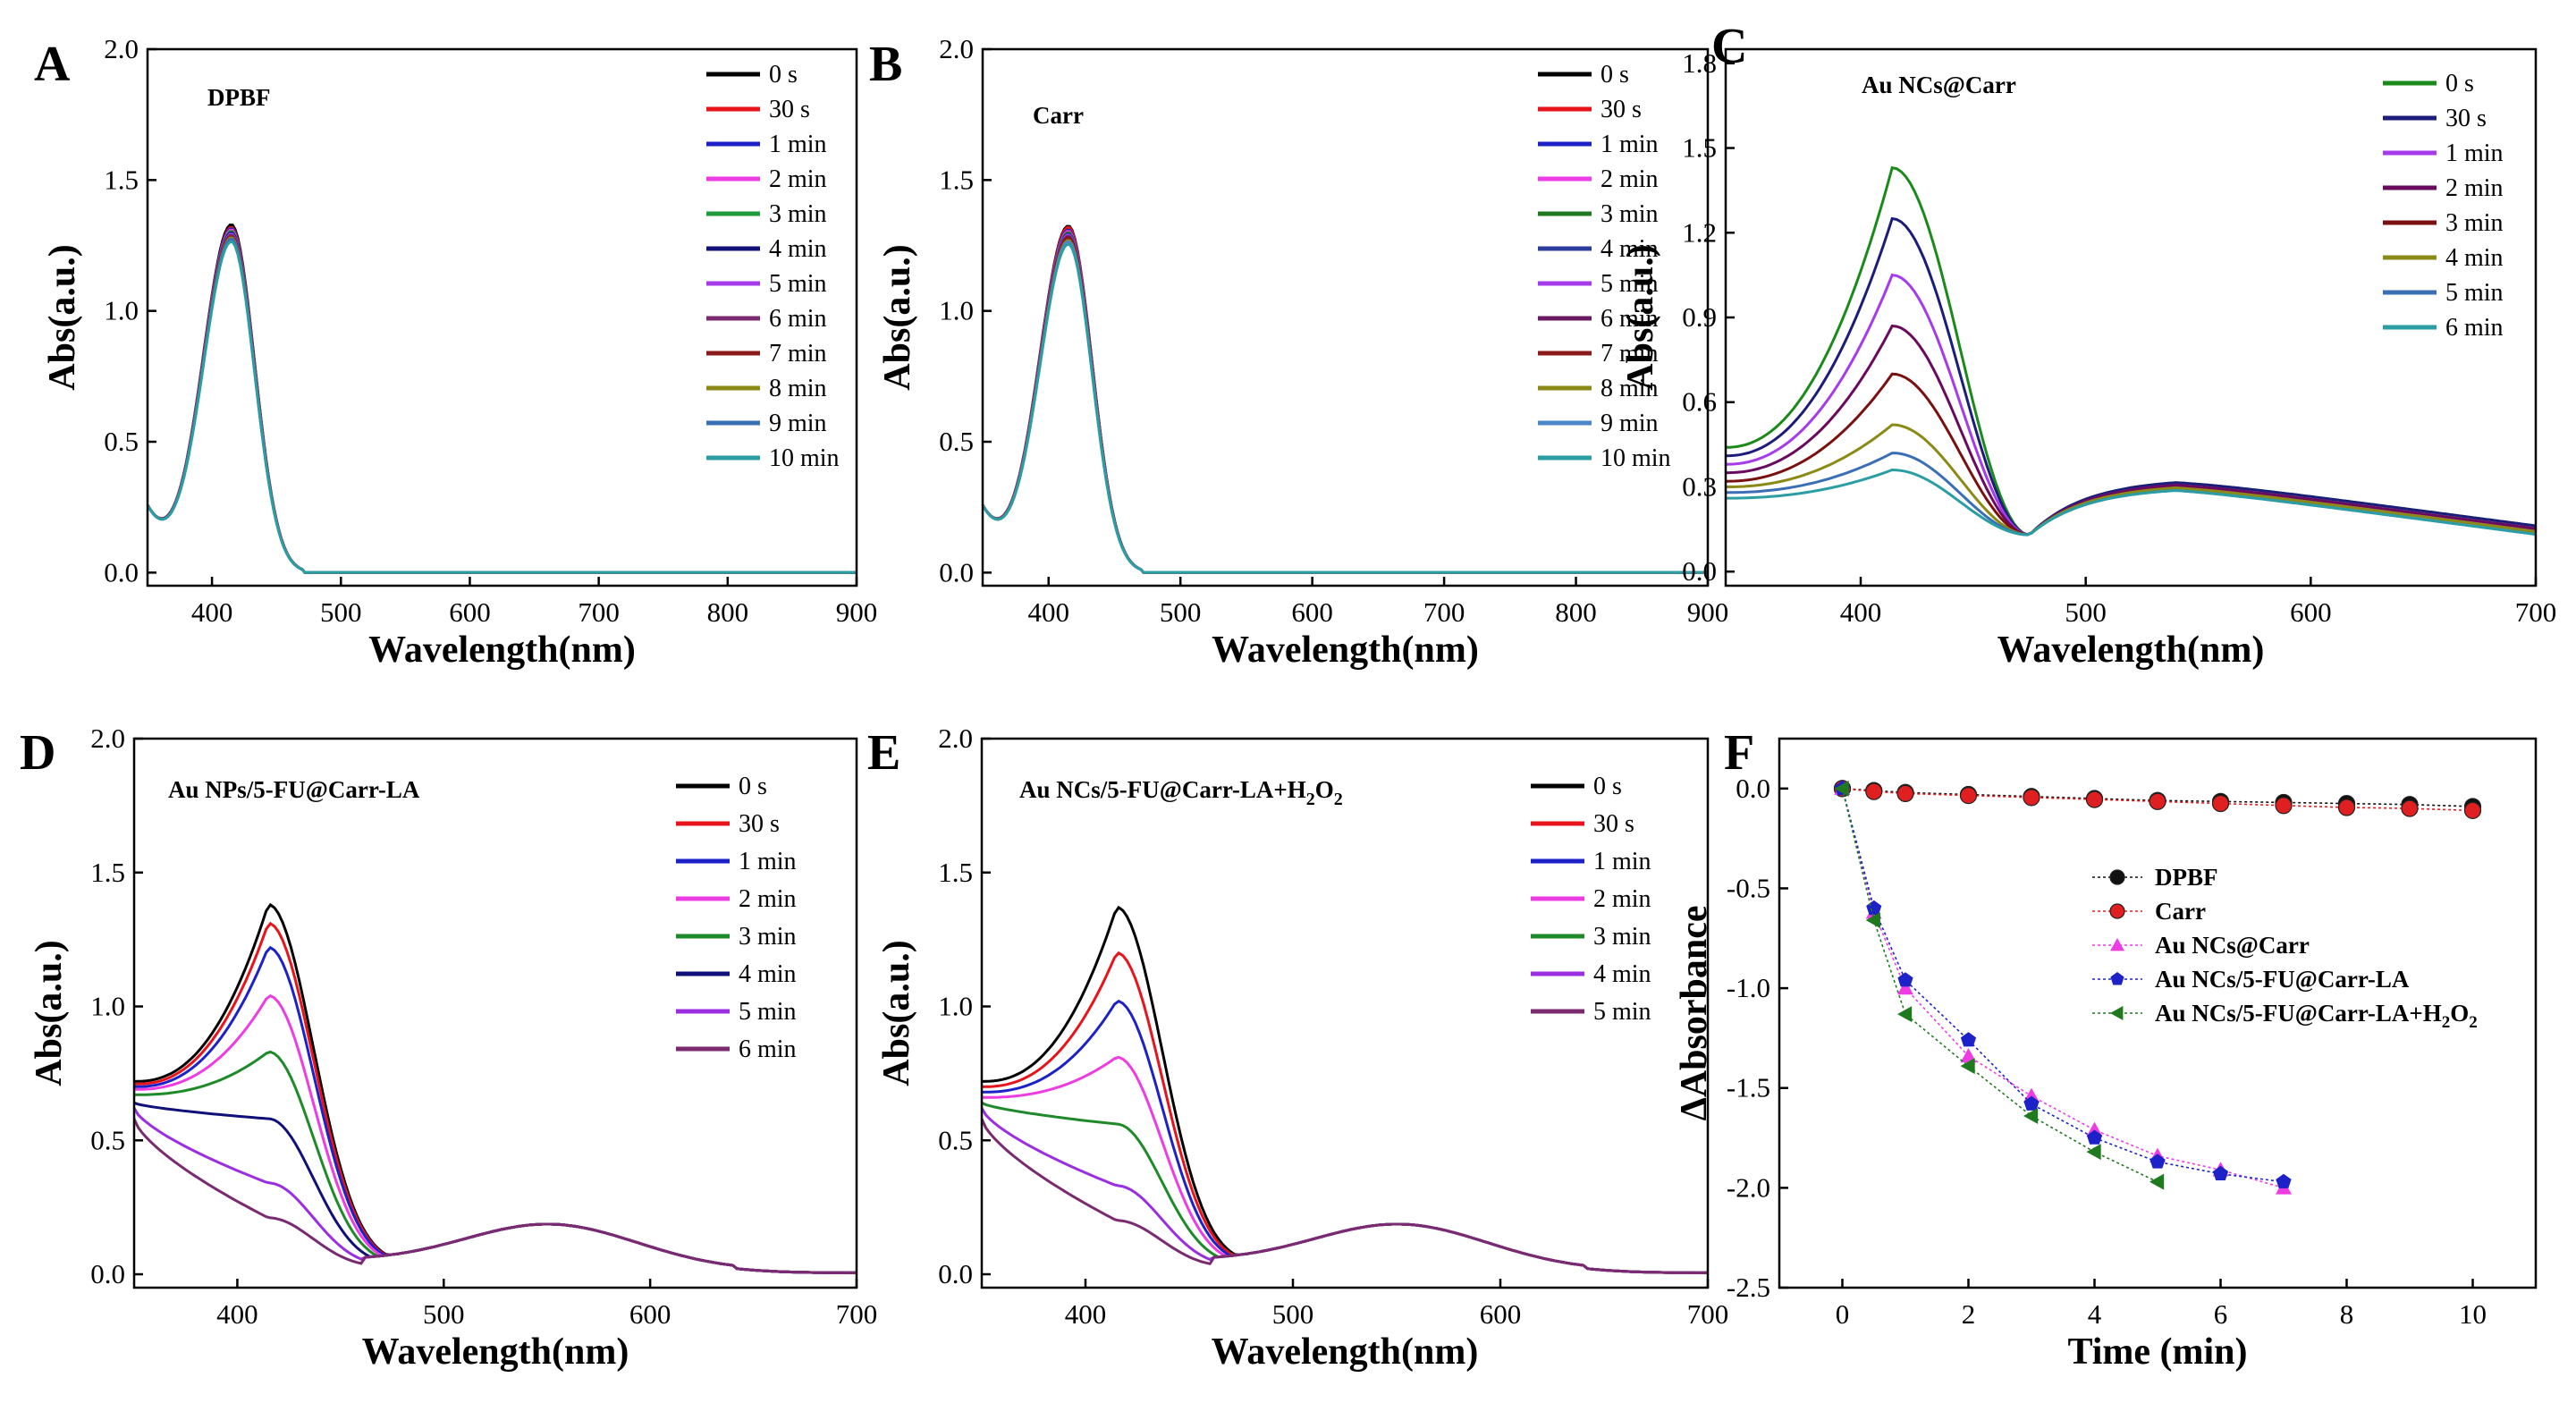 The image size is (2576, 1420). I want to click on panel-letter: A, so click(52, 64).